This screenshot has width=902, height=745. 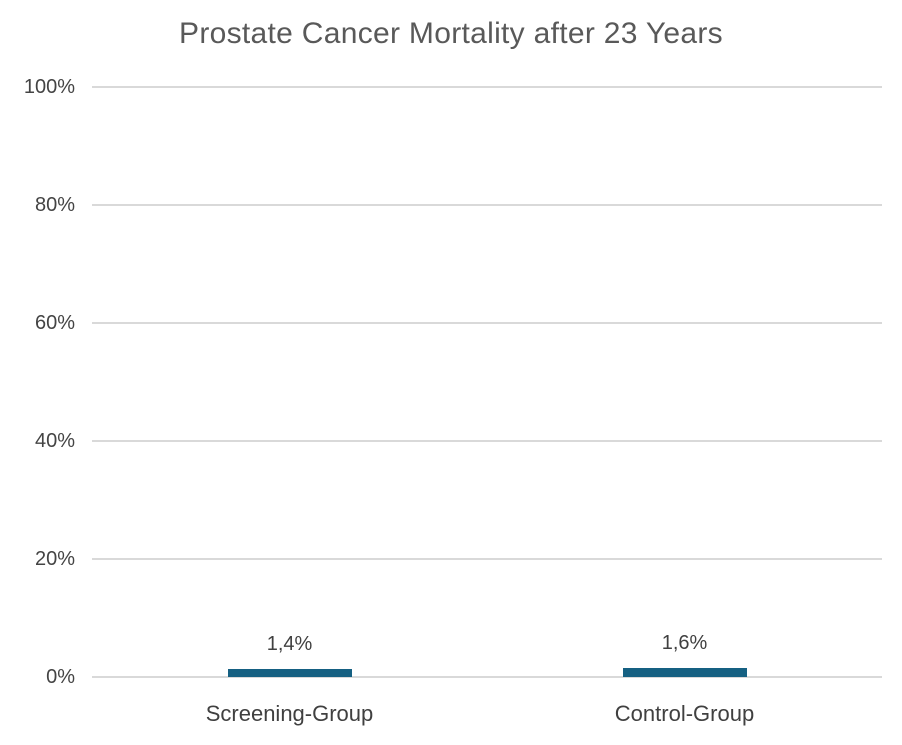 What do you see at coordinates (684, 642) in the screenshot?
I see `bar-value-label: 1,6%` at bounding box center [684, 642].